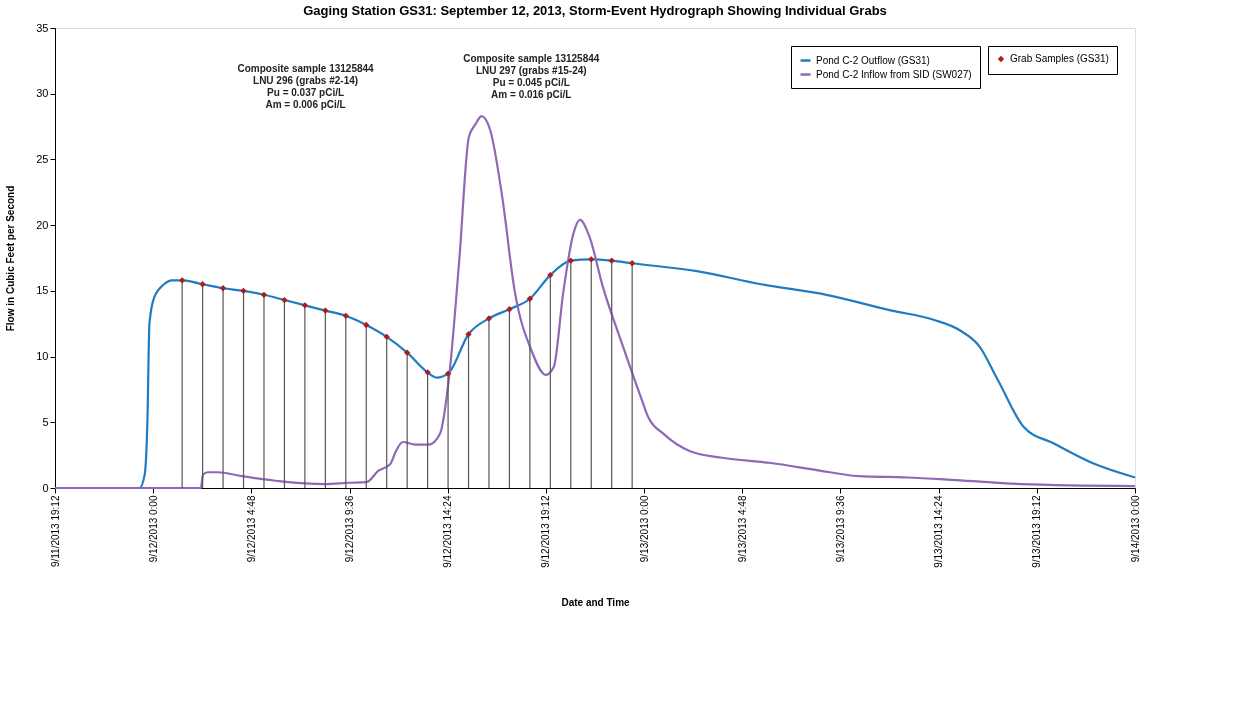 The image size is (1257, 724). What do you see at coordinates (42, 93) in the screenshot?
I see `y-tick-label: 30` at bounding box center [42, 93].